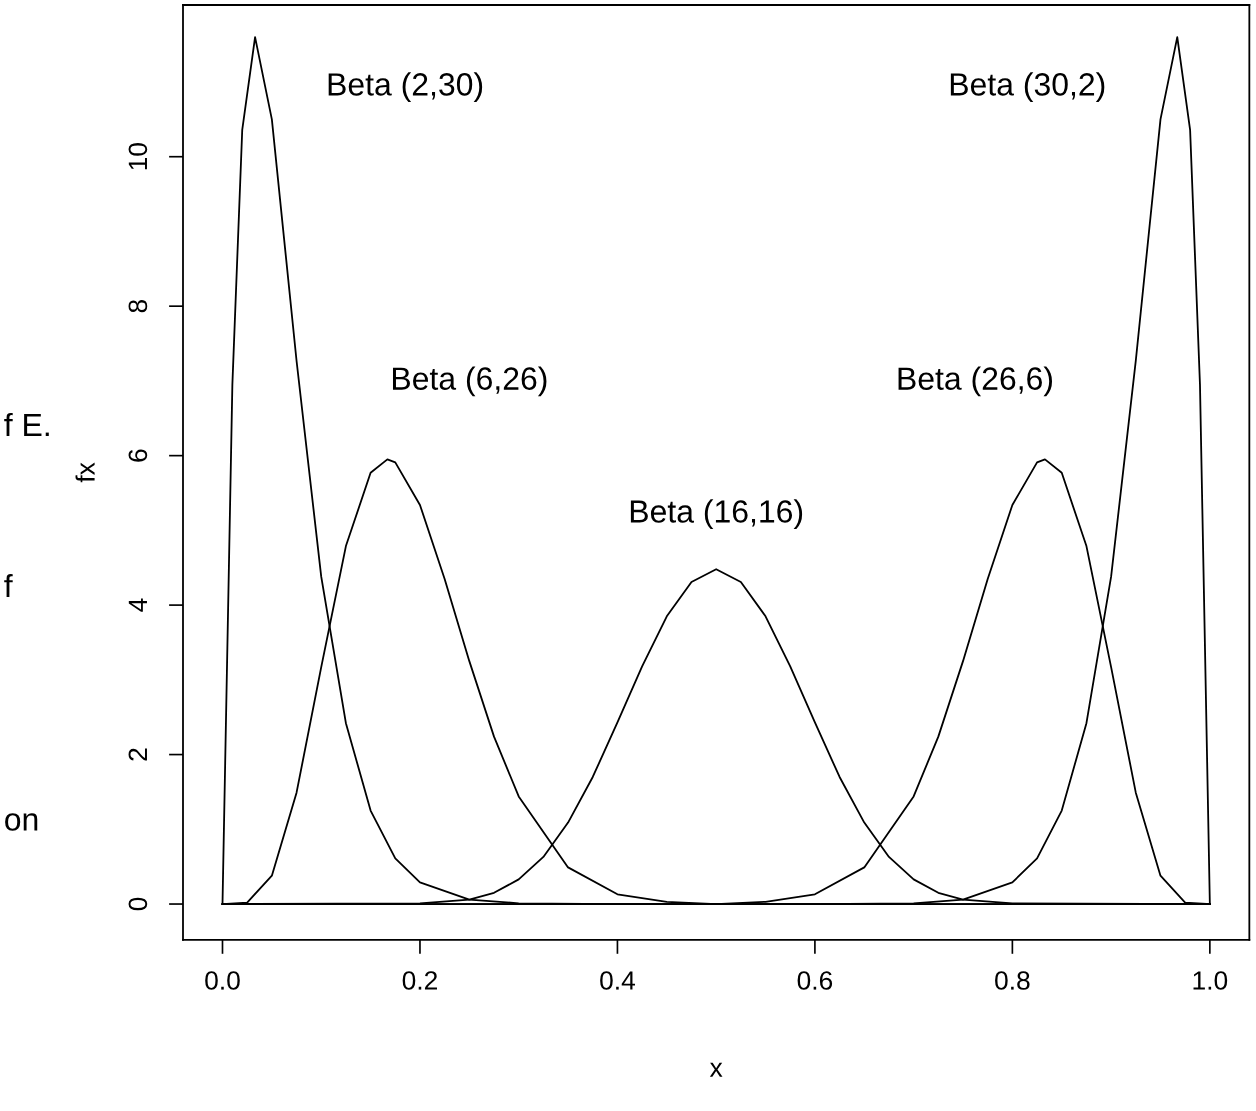  Describe the element at coordinates (1027, 87) in the screenshot. I see `series-label: Beta (30,2)` at that location.